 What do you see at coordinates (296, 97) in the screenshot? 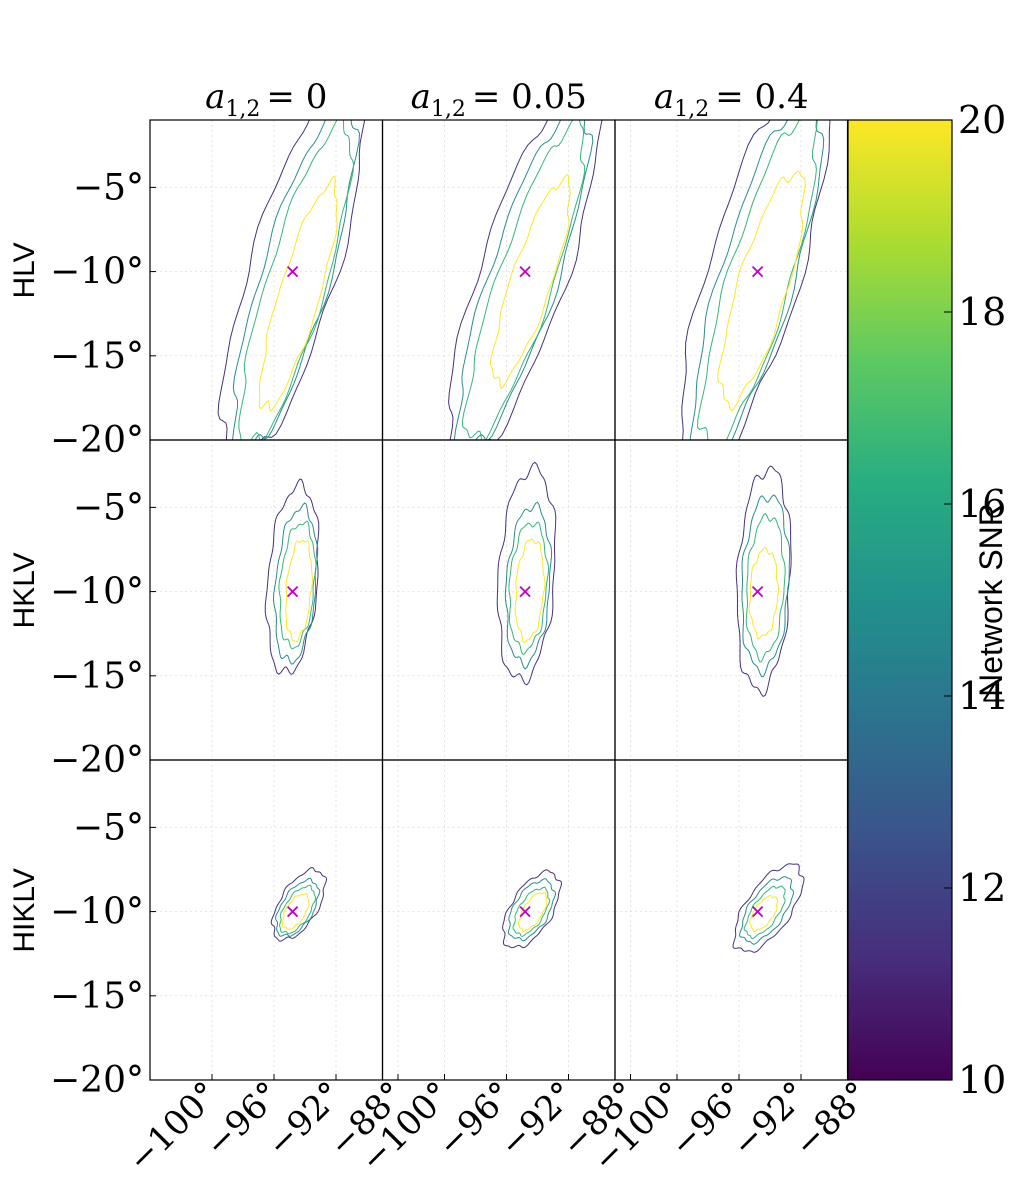
I see `column-title-value: = 0` at bounding box center [296, 97].